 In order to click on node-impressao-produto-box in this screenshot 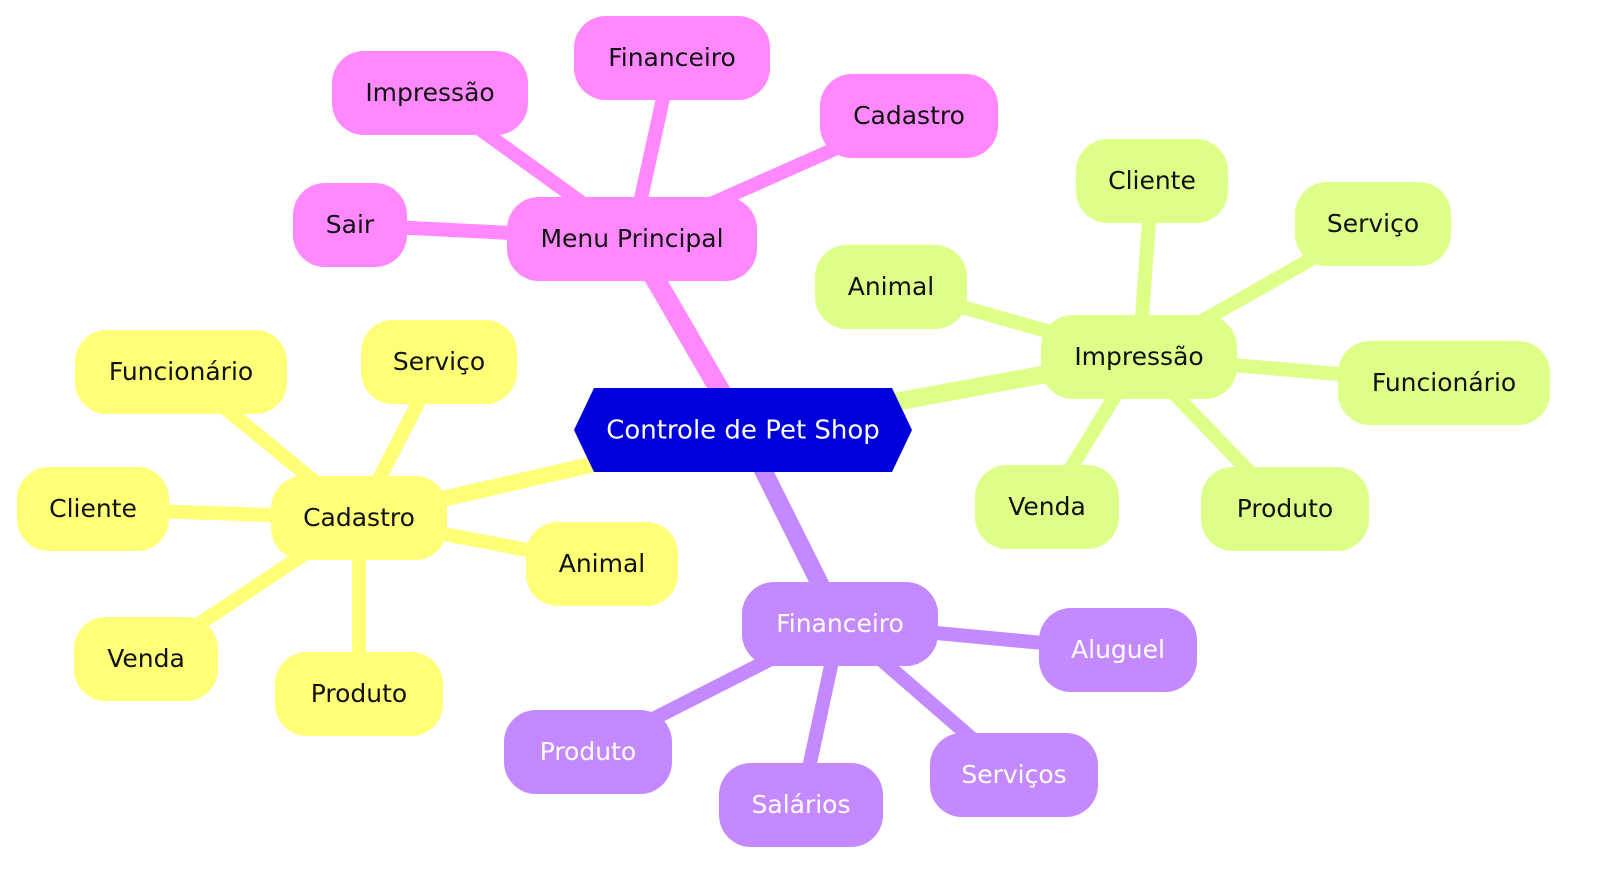, I will do `click(1285, 509)`.